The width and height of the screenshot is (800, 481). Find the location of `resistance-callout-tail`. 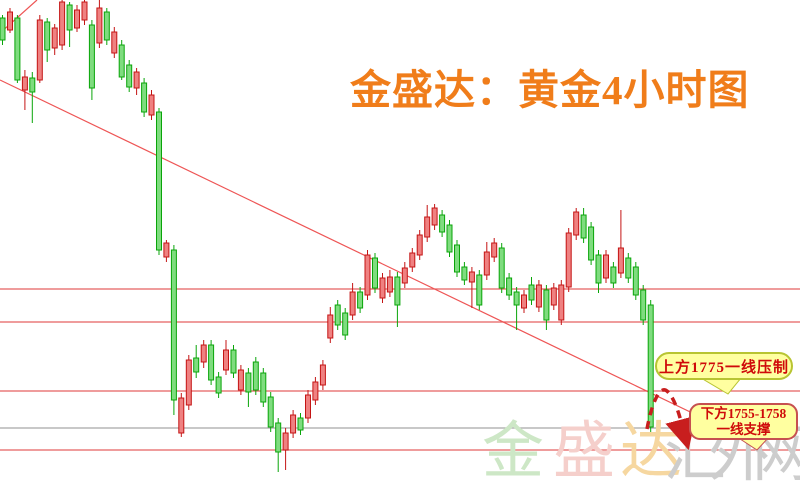

resistance-callout-tail is located at coordinates (721, 386).